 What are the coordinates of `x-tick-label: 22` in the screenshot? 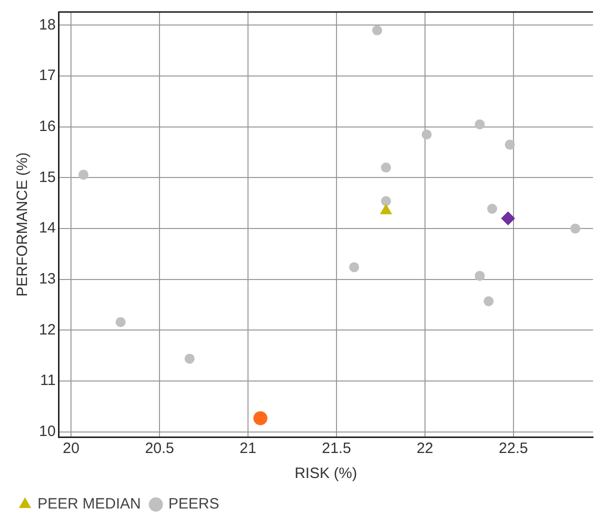 It's located at (425, 449).